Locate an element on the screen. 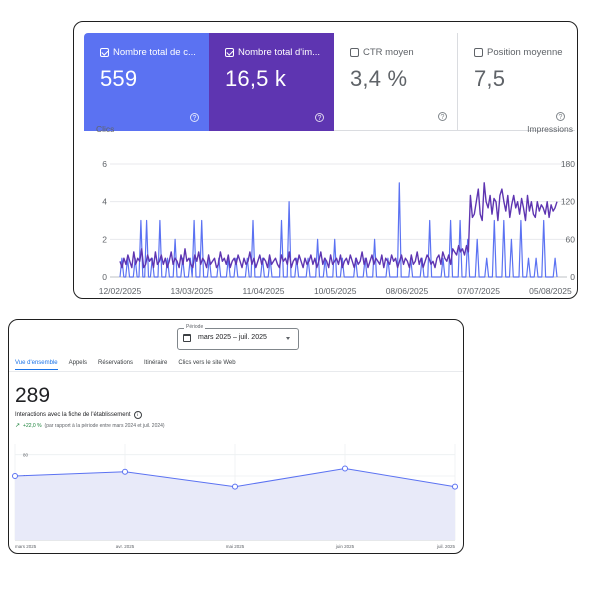 The image size is (600, 600). x-tick-label: mai 2025 is located at coordinates (235, 546).